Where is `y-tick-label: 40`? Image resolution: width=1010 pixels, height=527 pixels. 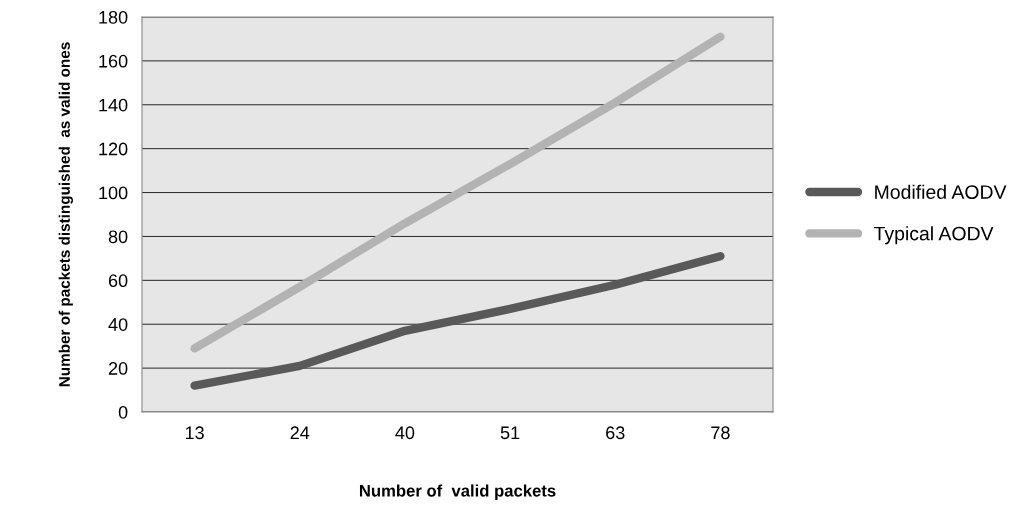 y-tick-label: 40 is located at coordinates (118, 324).